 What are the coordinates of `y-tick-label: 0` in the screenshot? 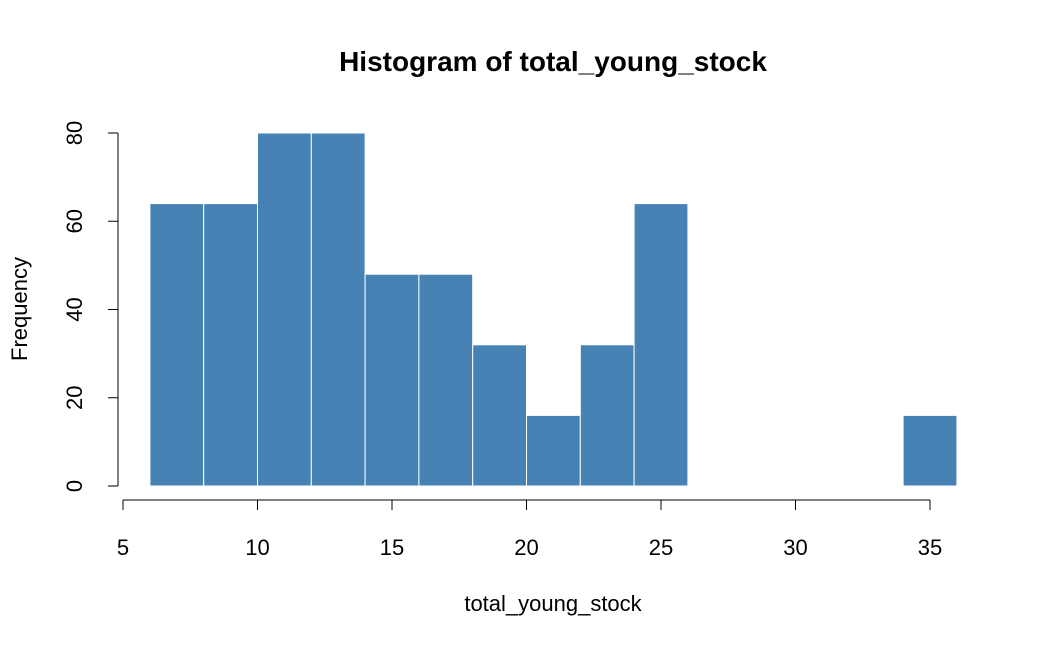 It's located at (74, 486).